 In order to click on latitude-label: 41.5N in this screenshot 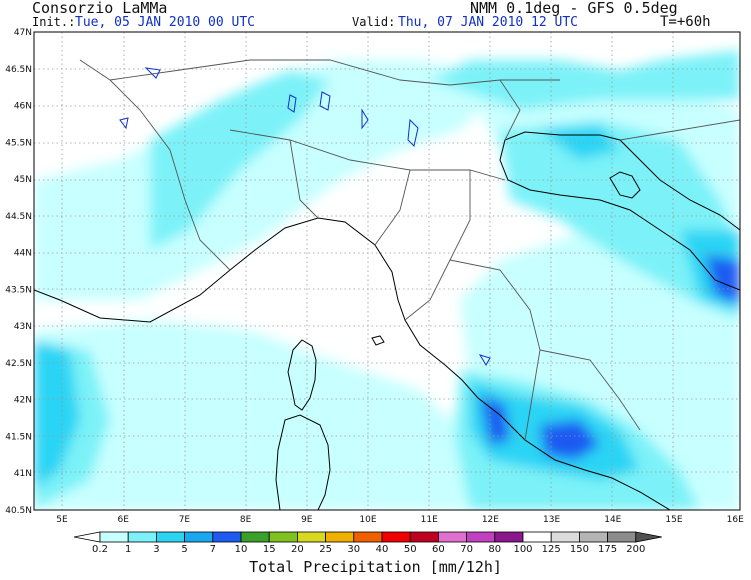, I will do `click(18, 437)`.